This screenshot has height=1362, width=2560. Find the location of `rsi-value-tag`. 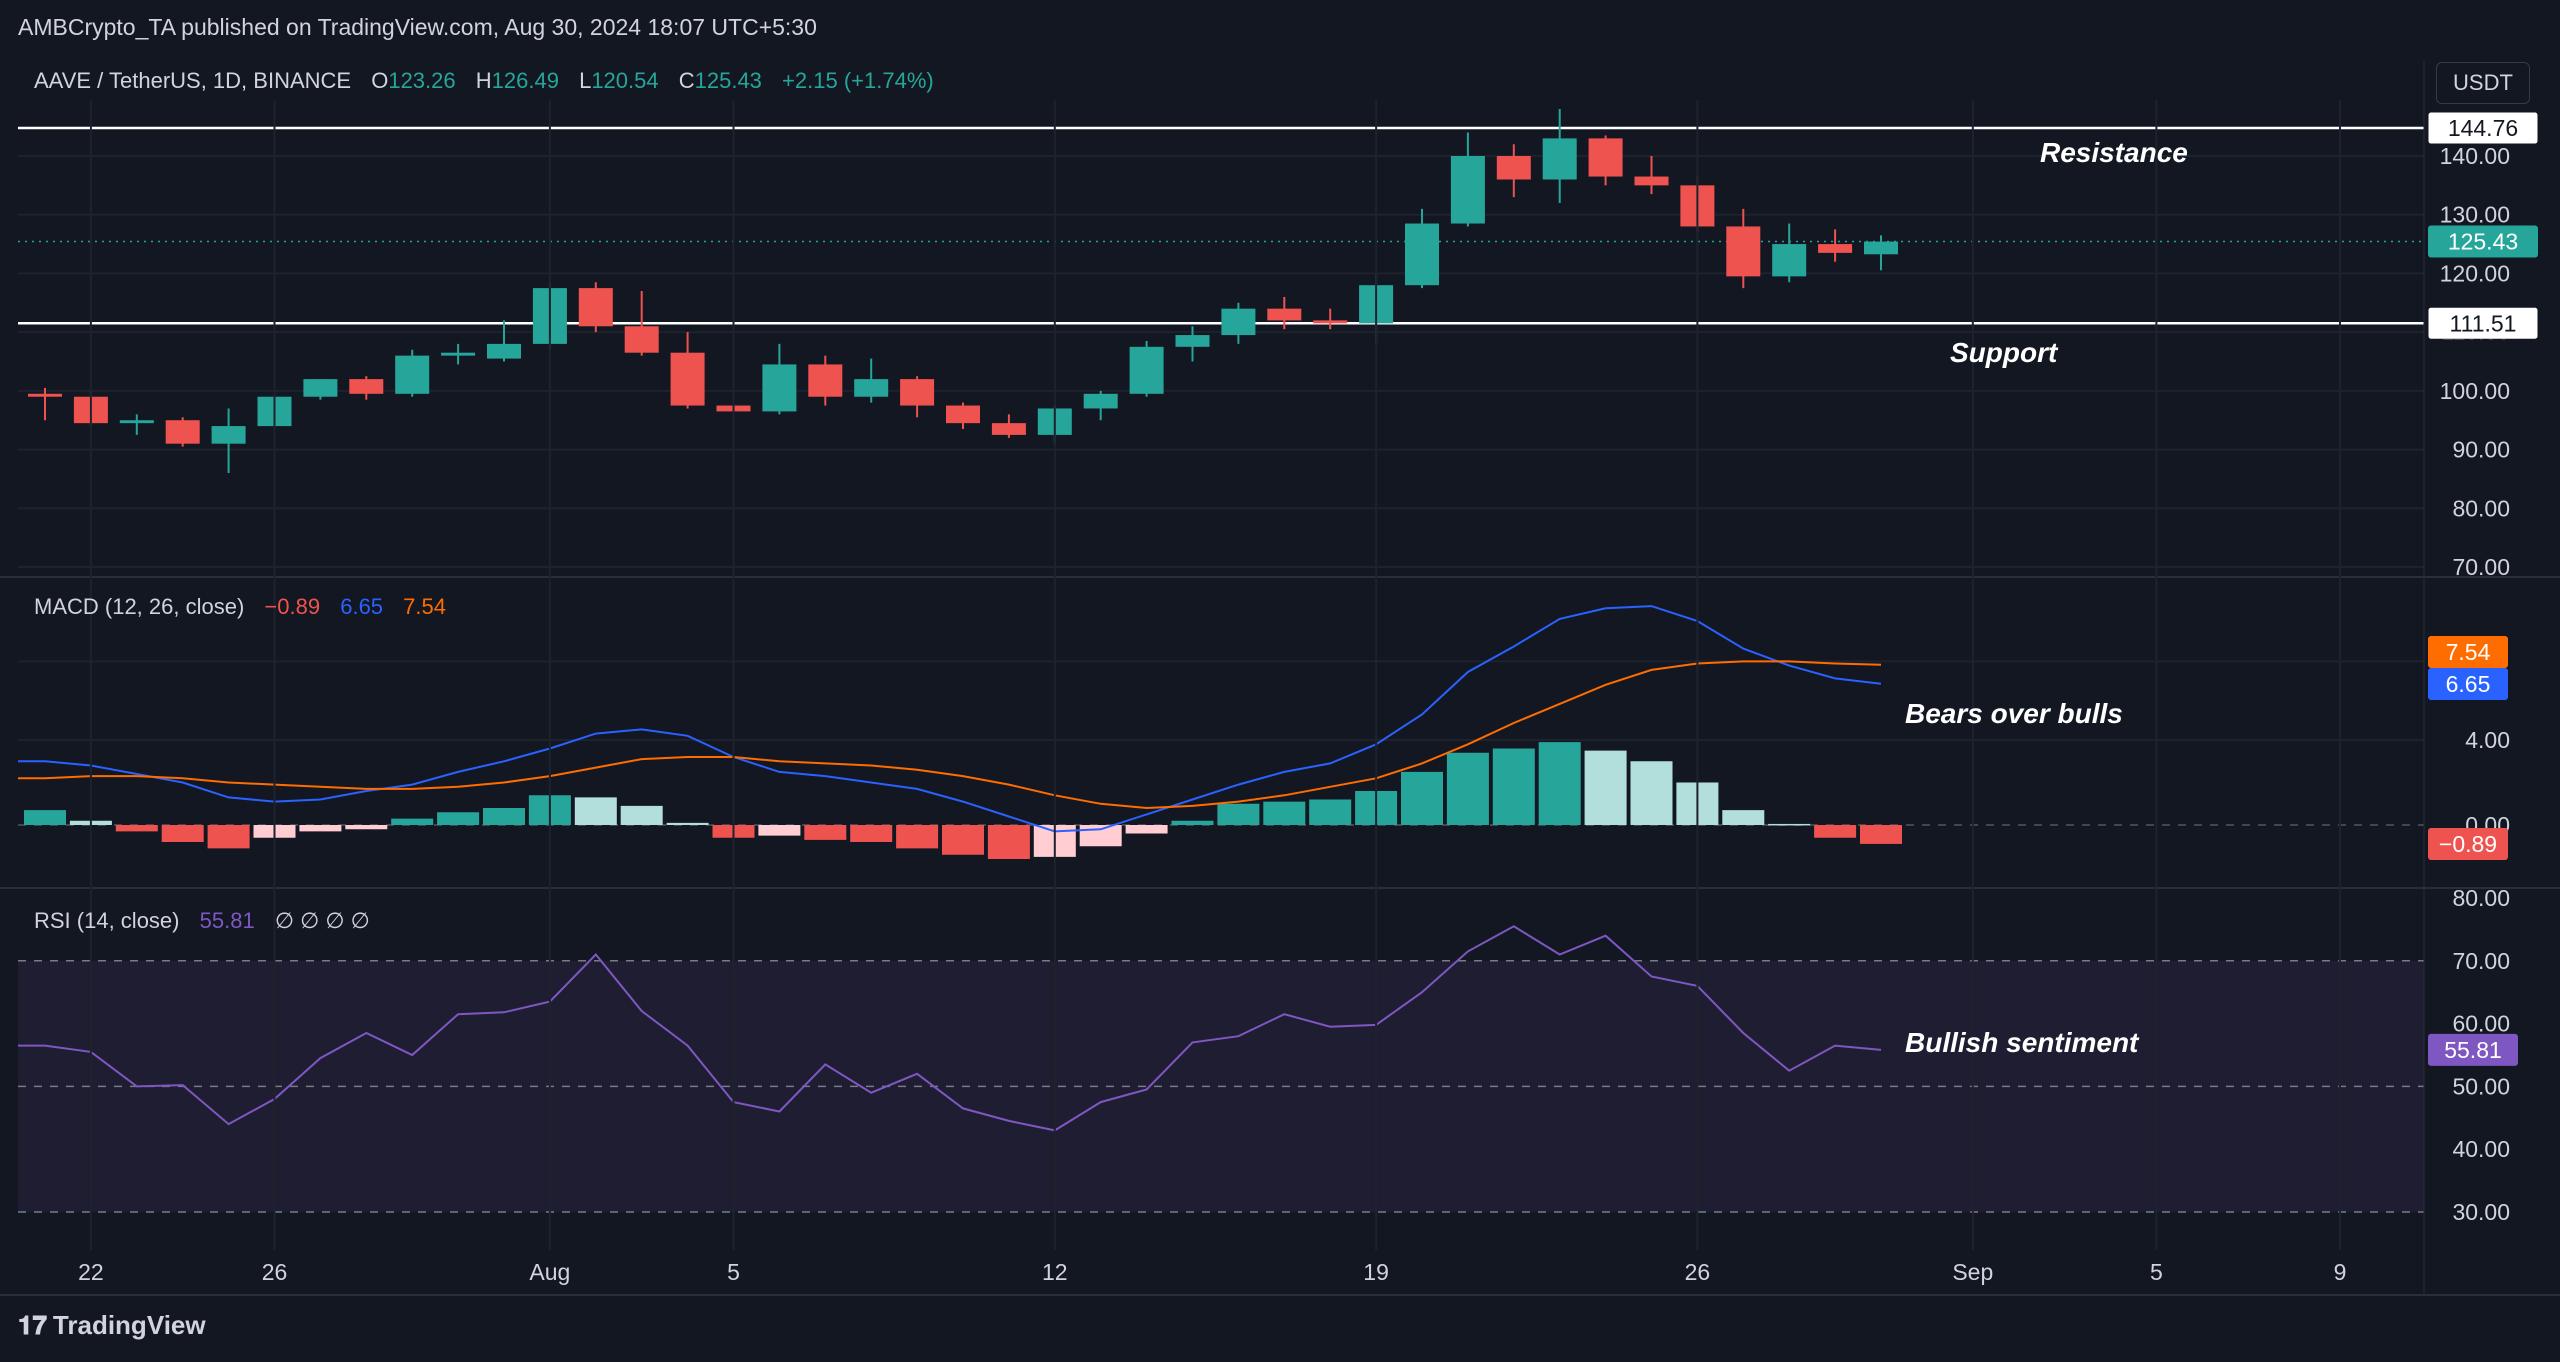

rsi-value-tag is located at coordinates (2473, 1049).